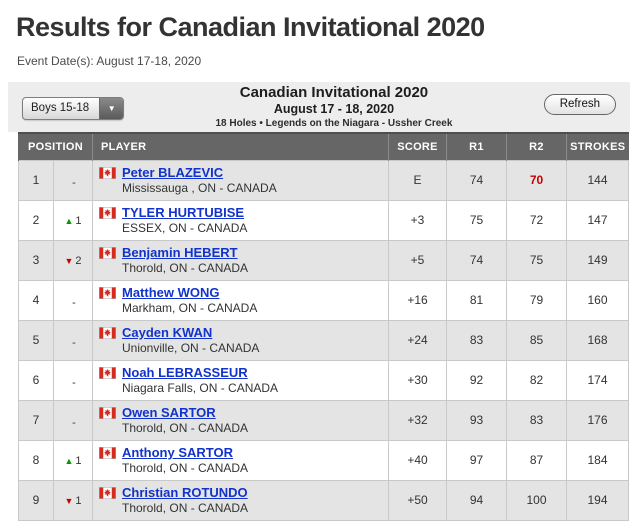 Image resolution: width=640 pixels, height=528 pixels. What do you see at coordinates (417, 460) in the screenshot?
I see `score-cell: +40` at bounding box center [417, 460].